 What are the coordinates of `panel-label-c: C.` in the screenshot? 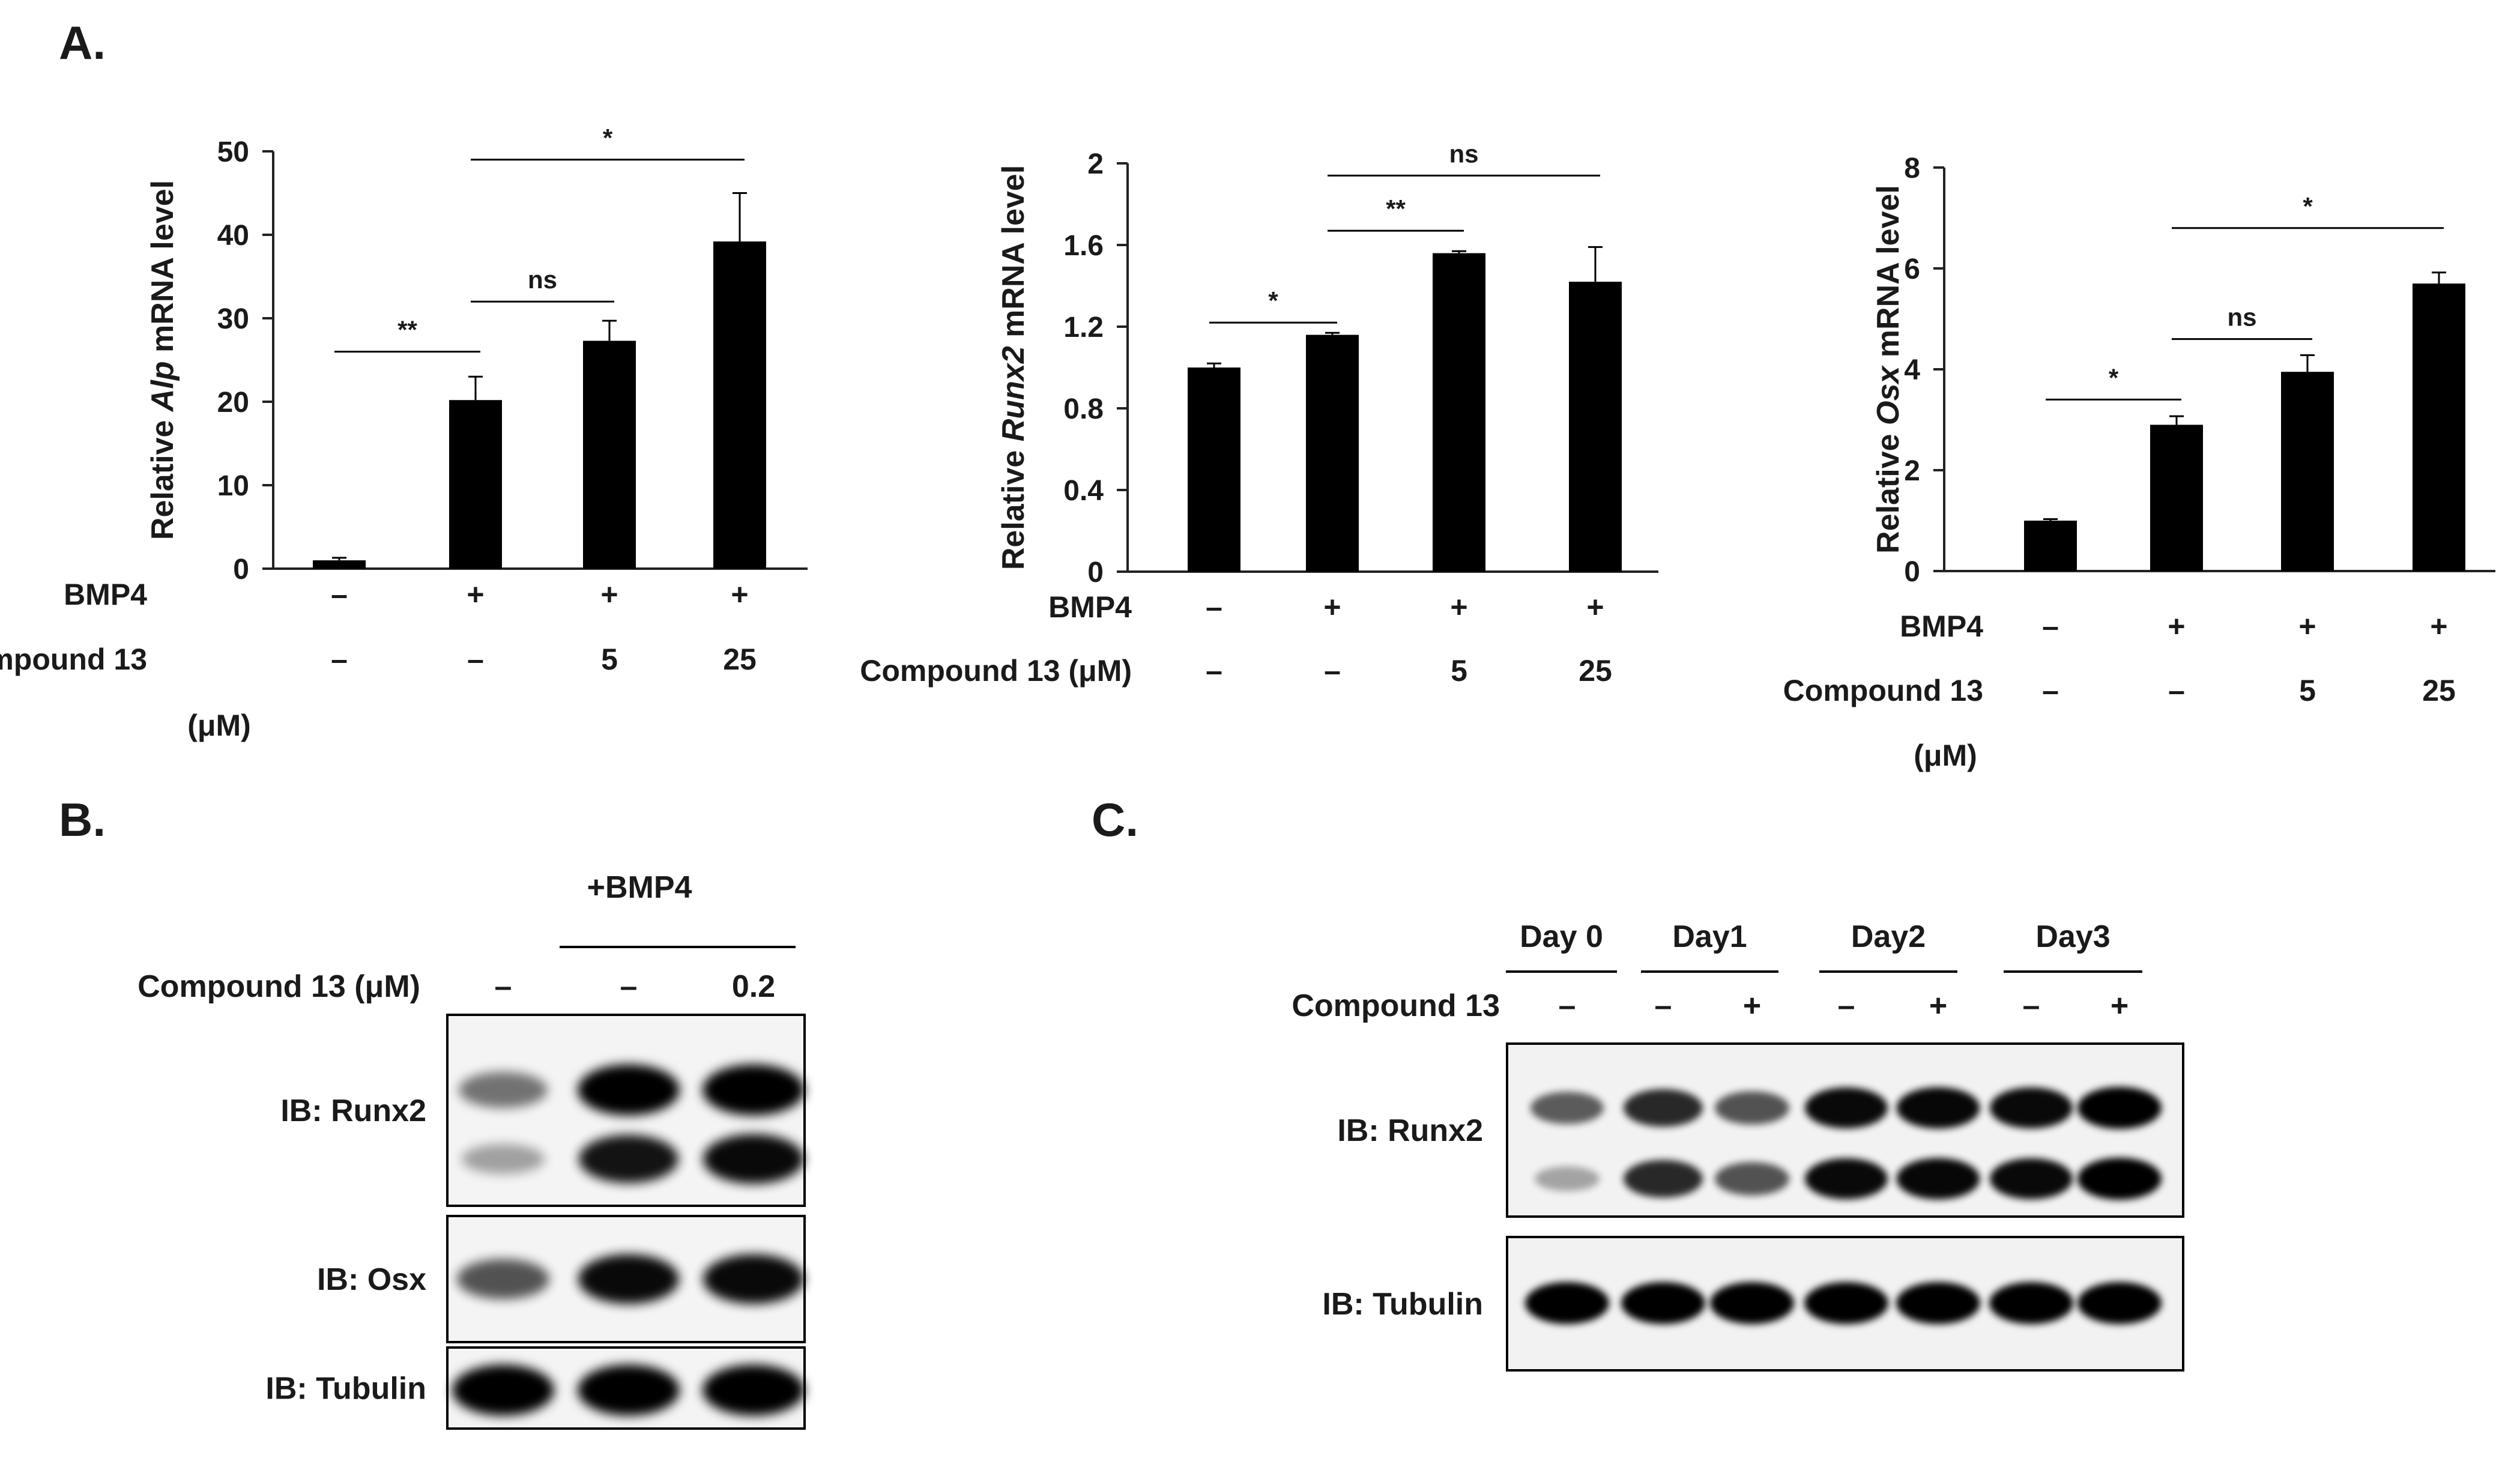 It's located at (1115, 820).